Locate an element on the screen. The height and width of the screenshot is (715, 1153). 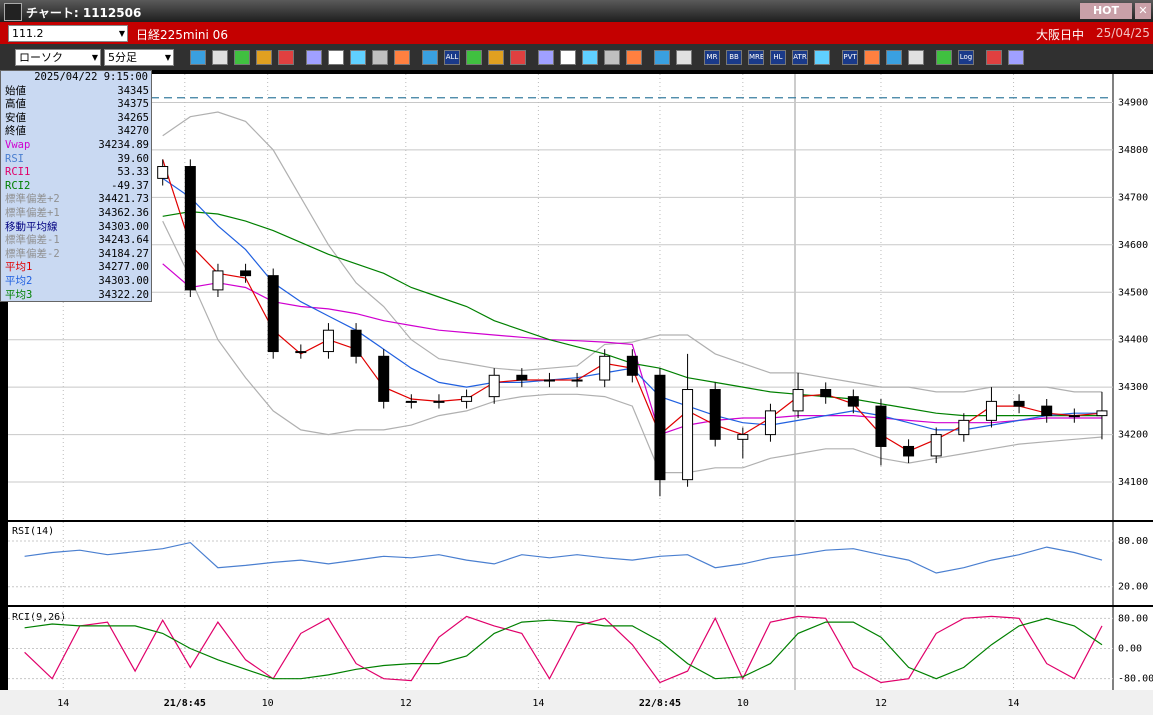
info-value: 34265 is located at coordinates (133, 117).